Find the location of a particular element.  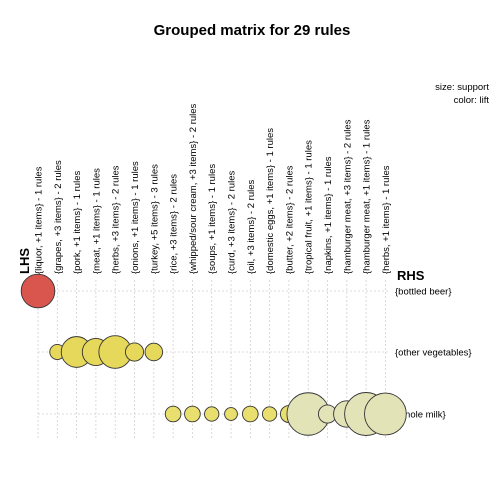

chart-title: Grouped matrix for 29 rules is located at coordinates (252, 30).